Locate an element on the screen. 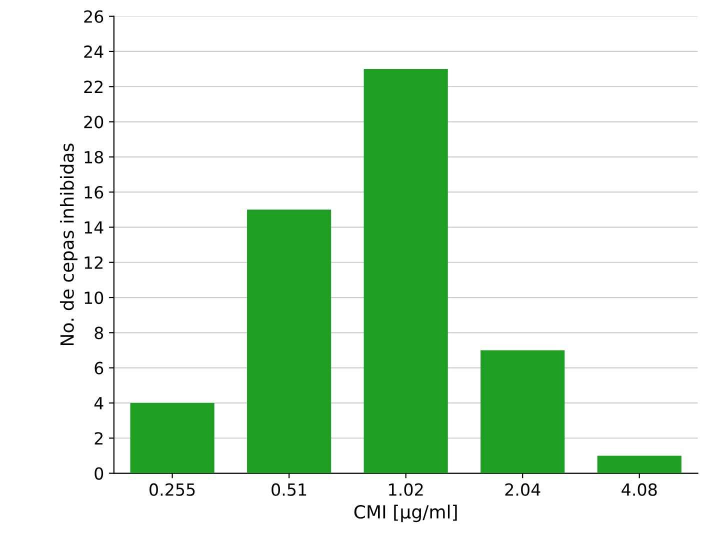 The width and height of the screenshot is (712, 544). y-tick-label: 6 is located at coordinates (99, 368).